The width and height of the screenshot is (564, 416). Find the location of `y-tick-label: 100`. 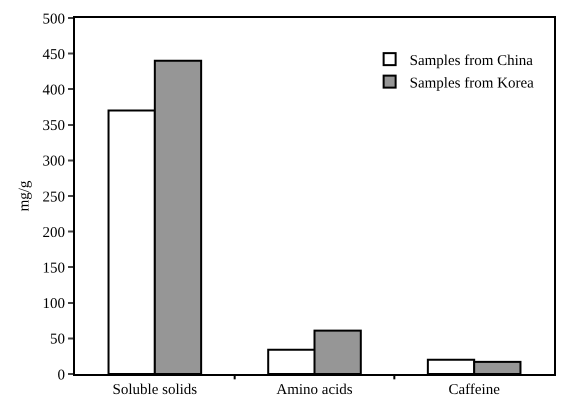

y-tick-label: 100 is located at coordinates (53, 304).